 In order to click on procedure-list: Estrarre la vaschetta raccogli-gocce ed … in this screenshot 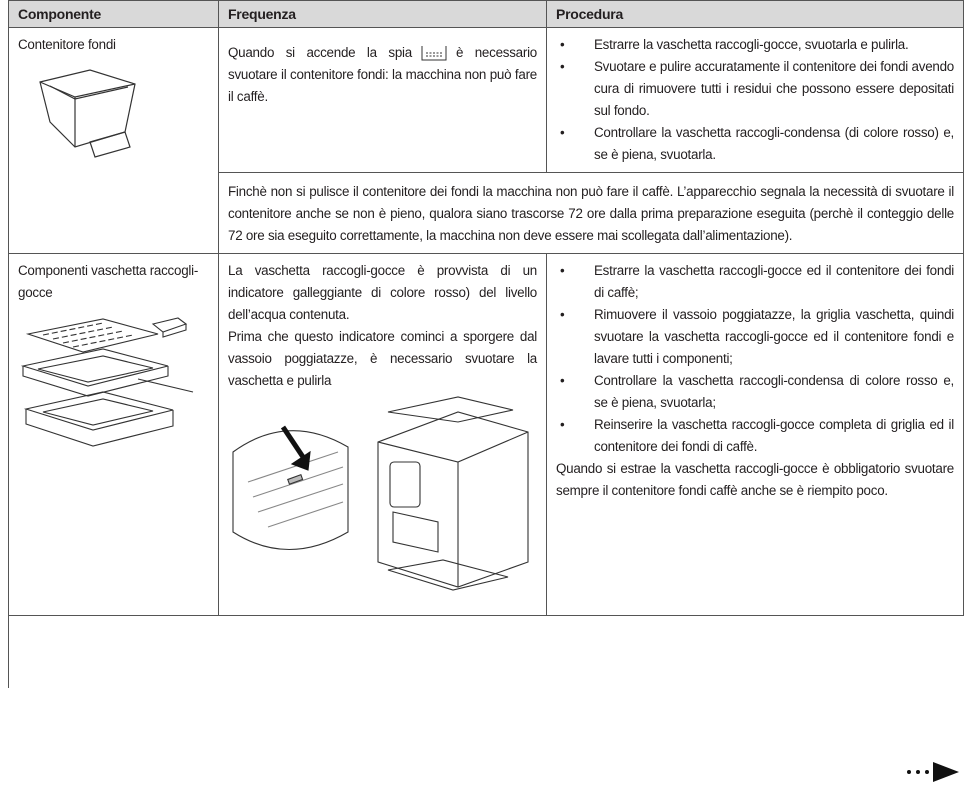, I will do `click(755, 359)`.